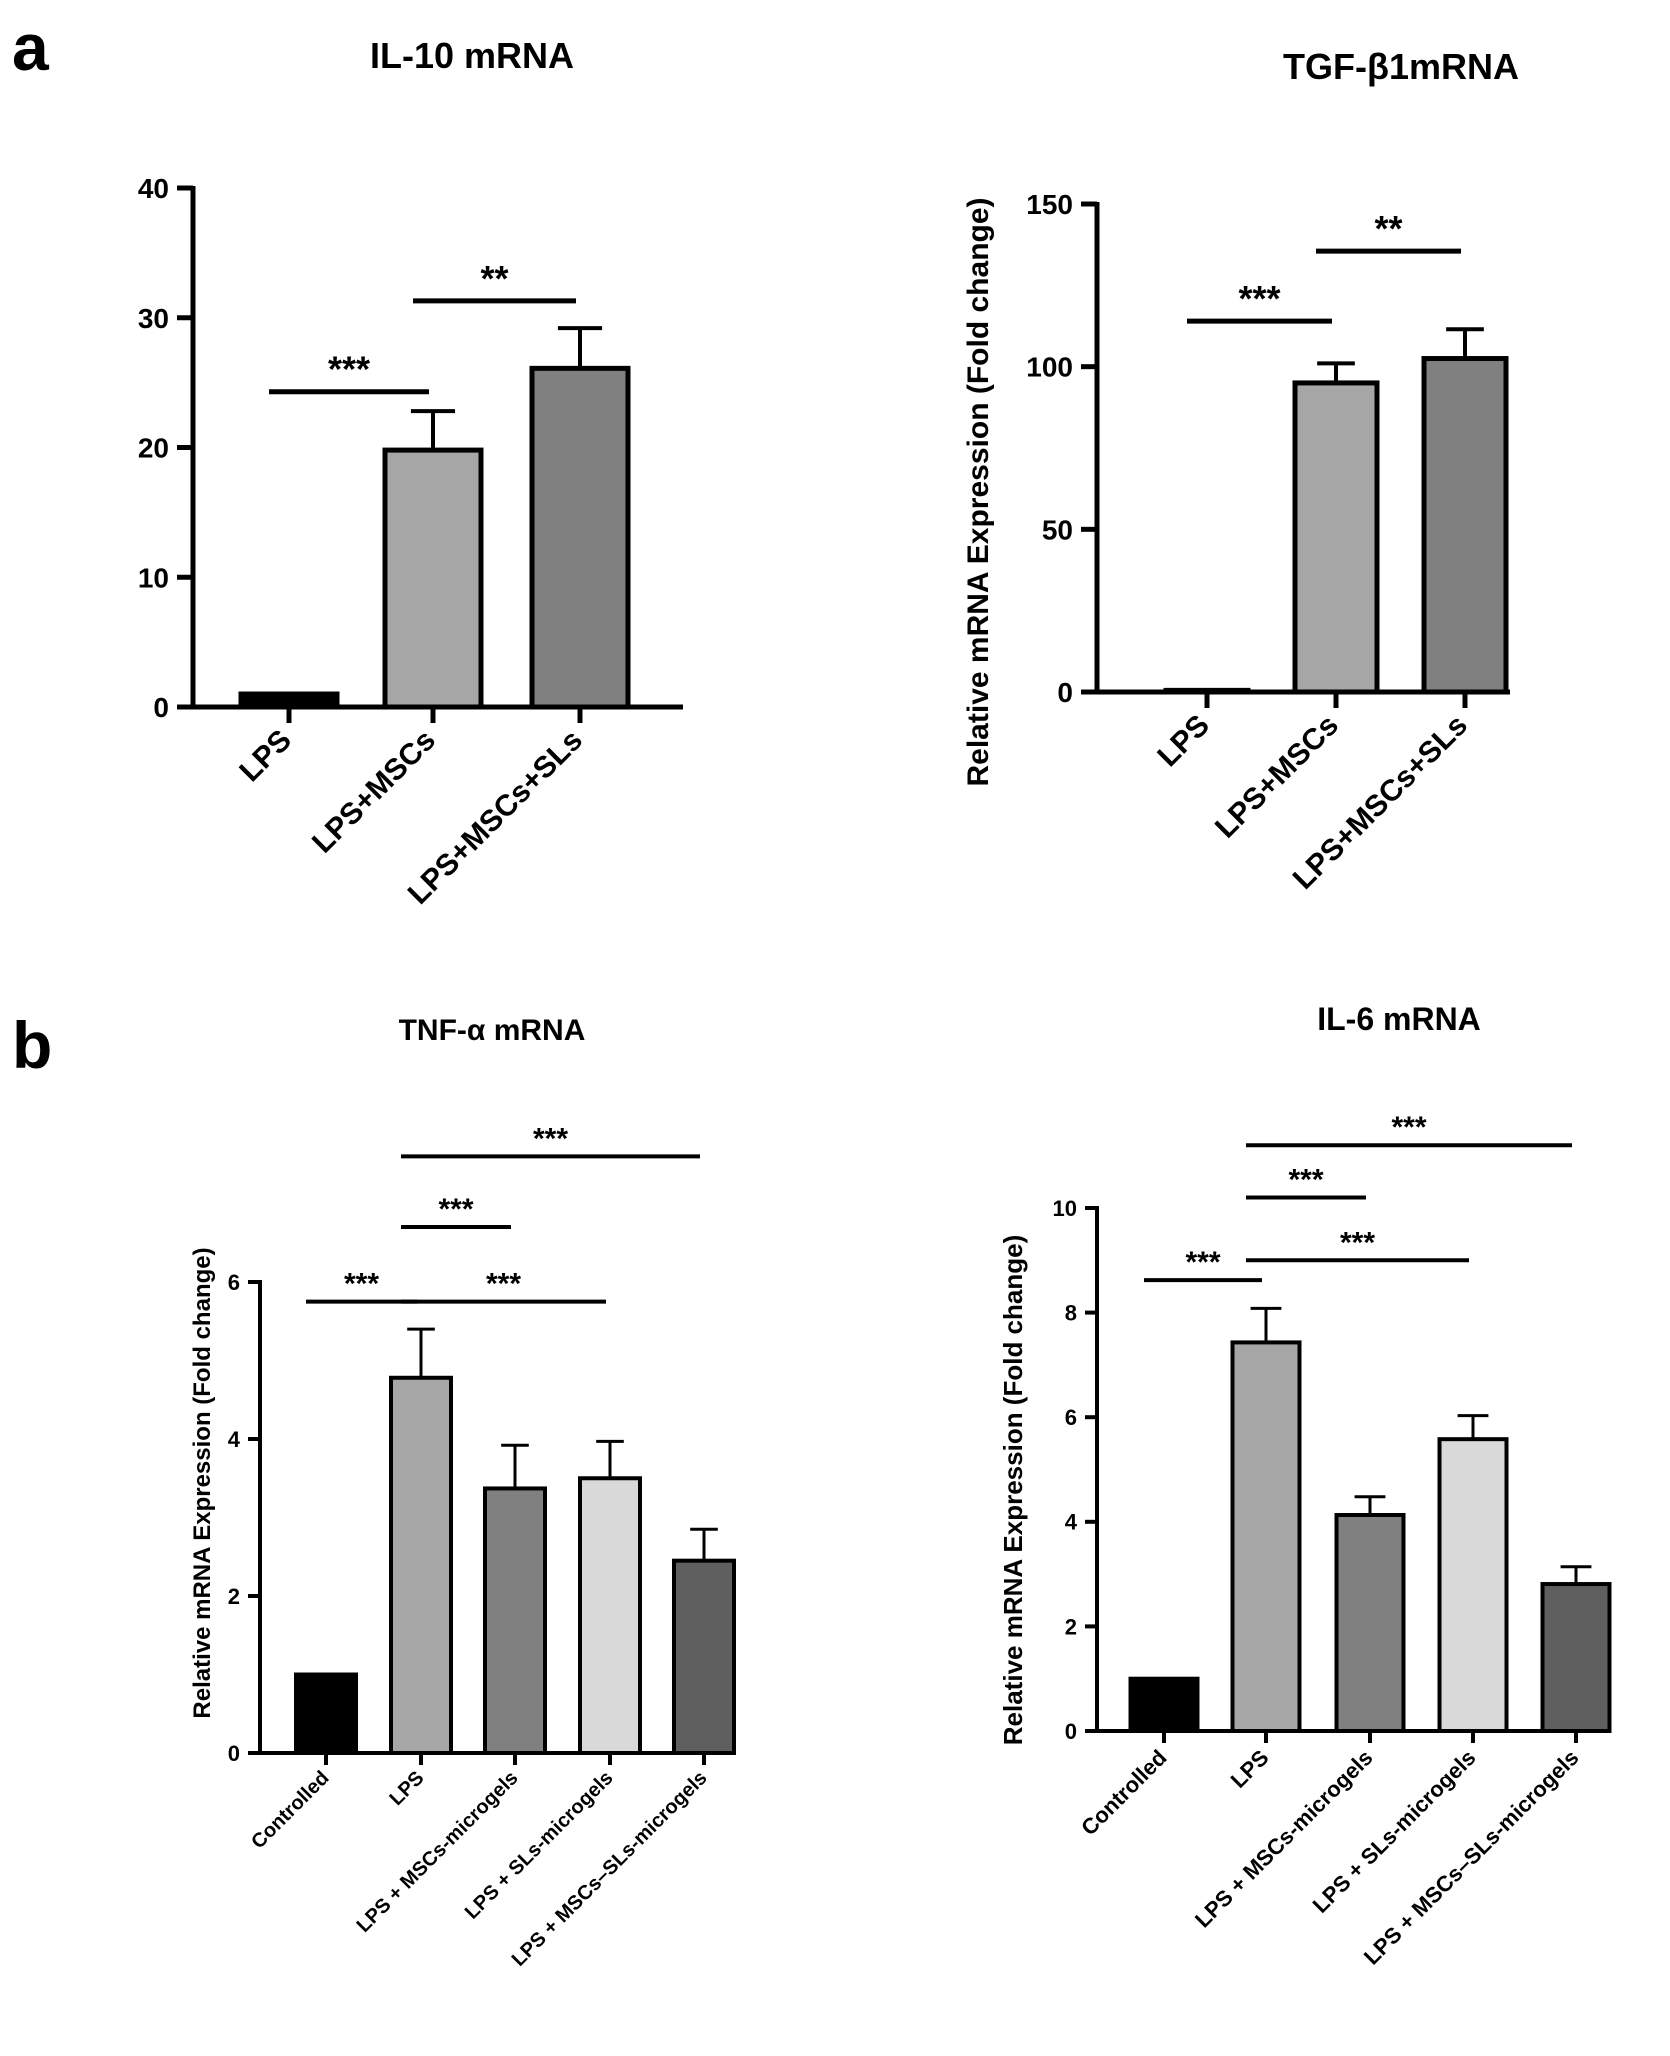  Describe the element at coordinates (1049, 204) in the screenshot. I see `y-tick-label: 150` at that location.